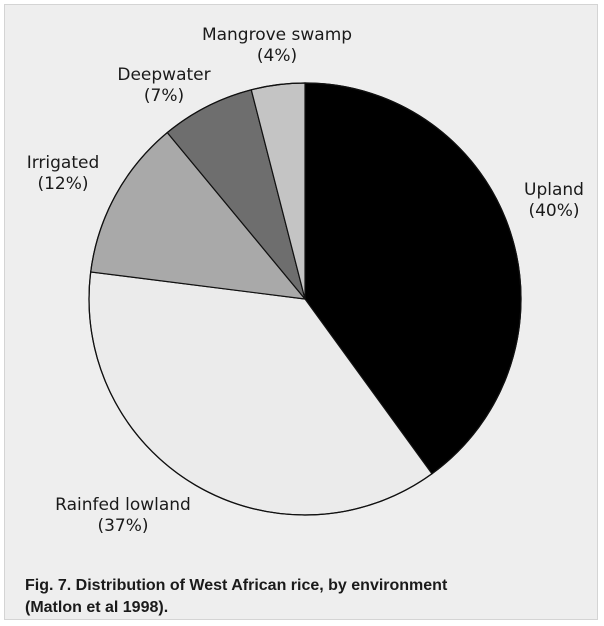  Describe the element at coordinates (554, 190) in the screenshot. I see `slice-label-upland: Upland` at that location.